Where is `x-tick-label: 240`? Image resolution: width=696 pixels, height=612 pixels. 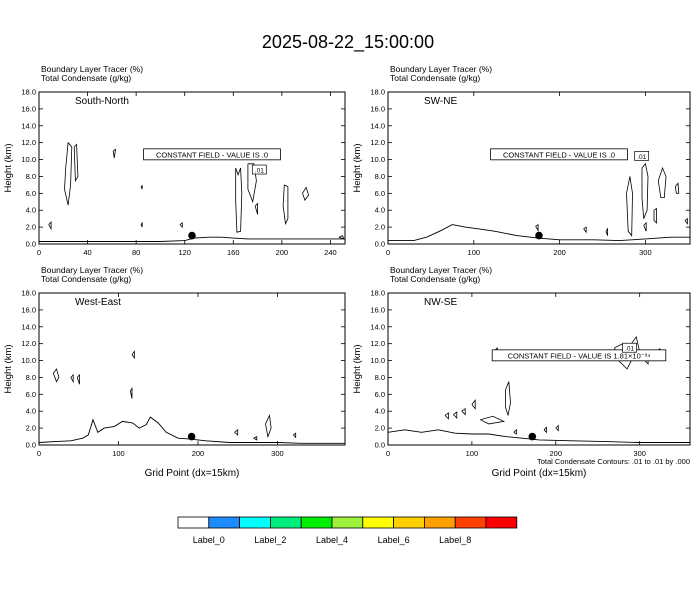
x-tick-label: 240 is located at coordinates (330, 252).